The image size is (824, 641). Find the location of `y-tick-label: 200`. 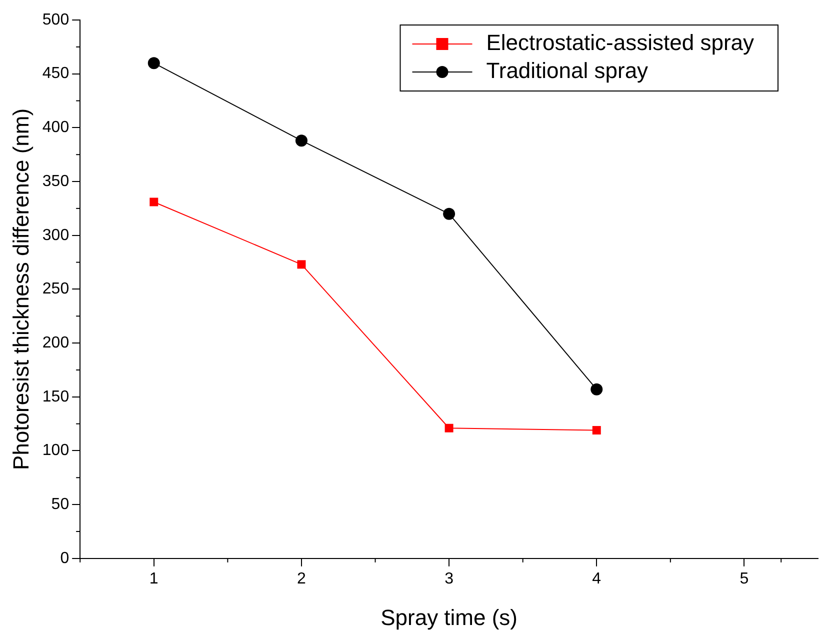

y-tick-label: 200 is located at coordinates (56, 343).